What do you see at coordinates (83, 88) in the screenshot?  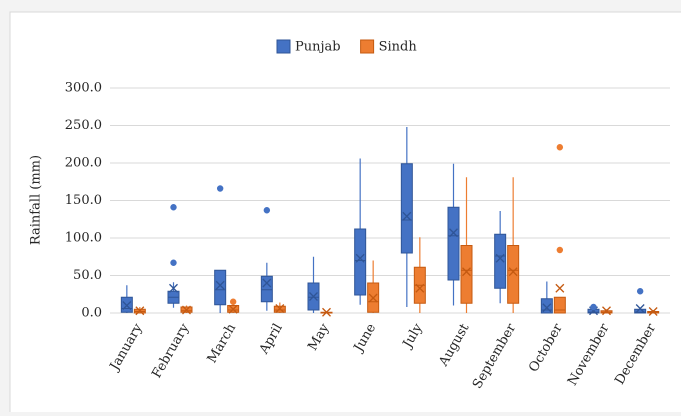 I see `y-tick-label: 300.0` at bounding box center [83, 88].